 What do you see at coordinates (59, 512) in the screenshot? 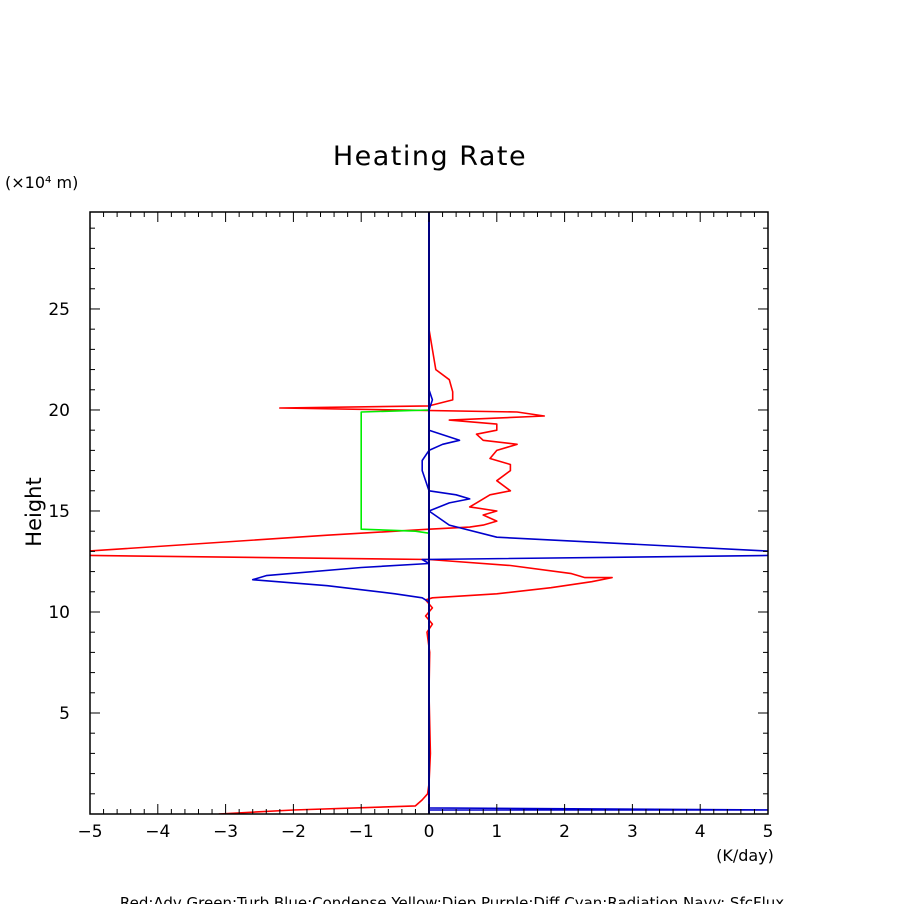
I see `y-tick-label: 15` at bounding box center [59, 512].